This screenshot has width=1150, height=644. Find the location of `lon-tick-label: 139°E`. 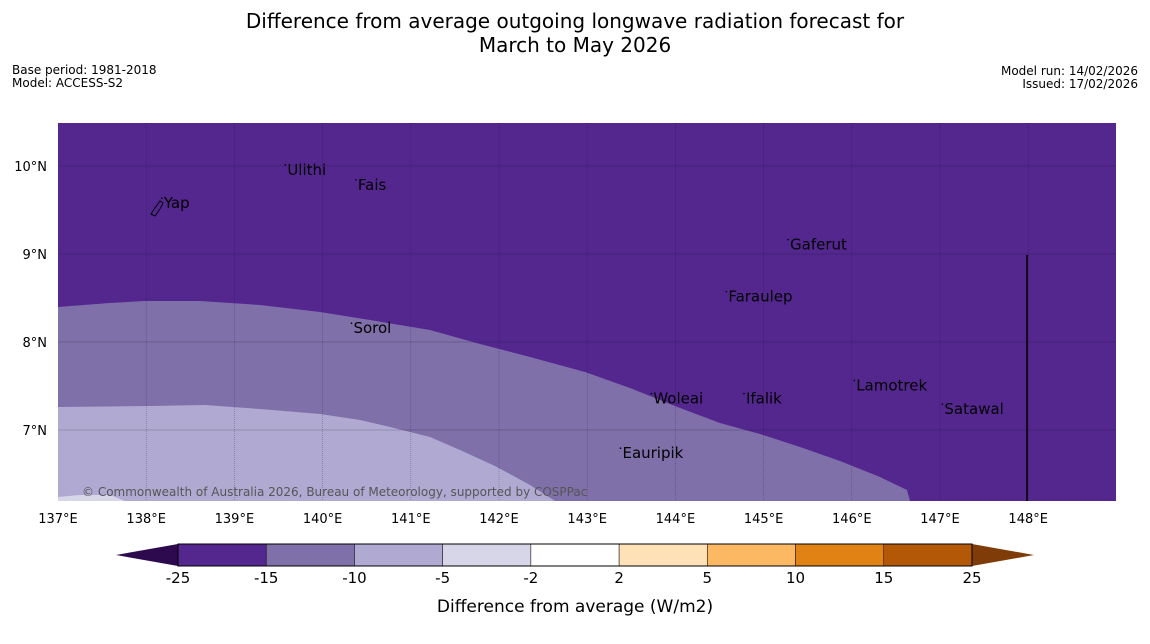

lon-tick-label: 139°E is located at coordinates (235, 519).